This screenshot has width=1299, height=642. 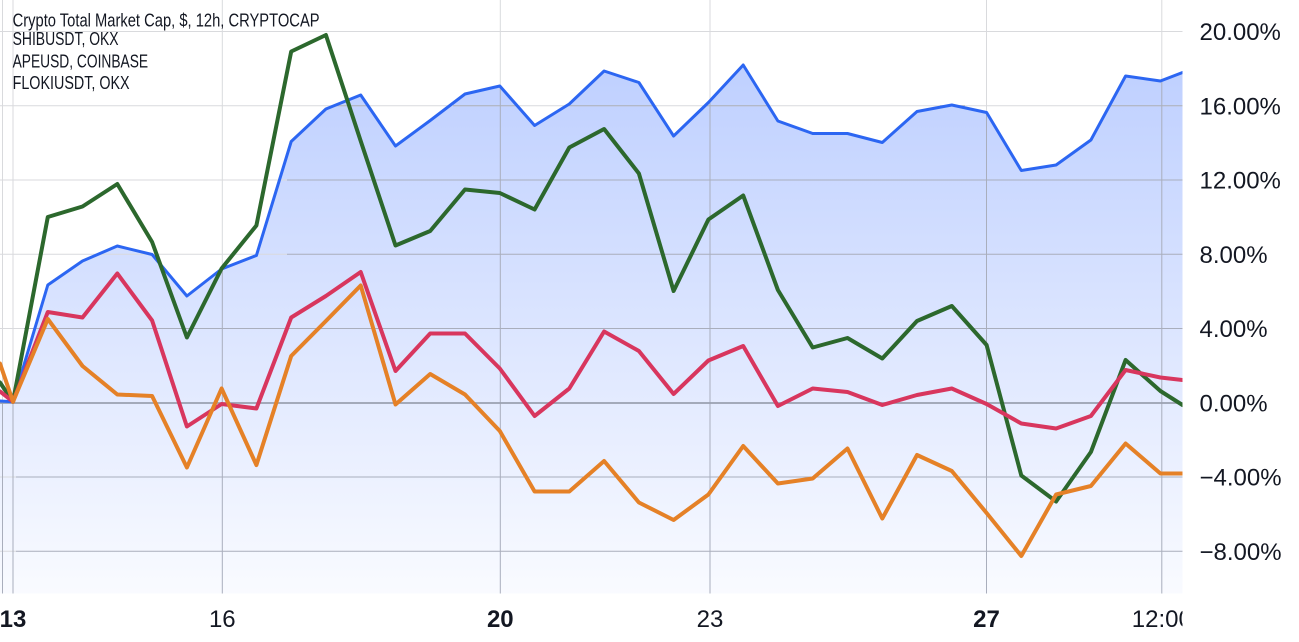 What do you see at coordinates (1240, 106) in the screenshot?
I see `svg-text: 16.00%` at bounding box center [1240, 106].